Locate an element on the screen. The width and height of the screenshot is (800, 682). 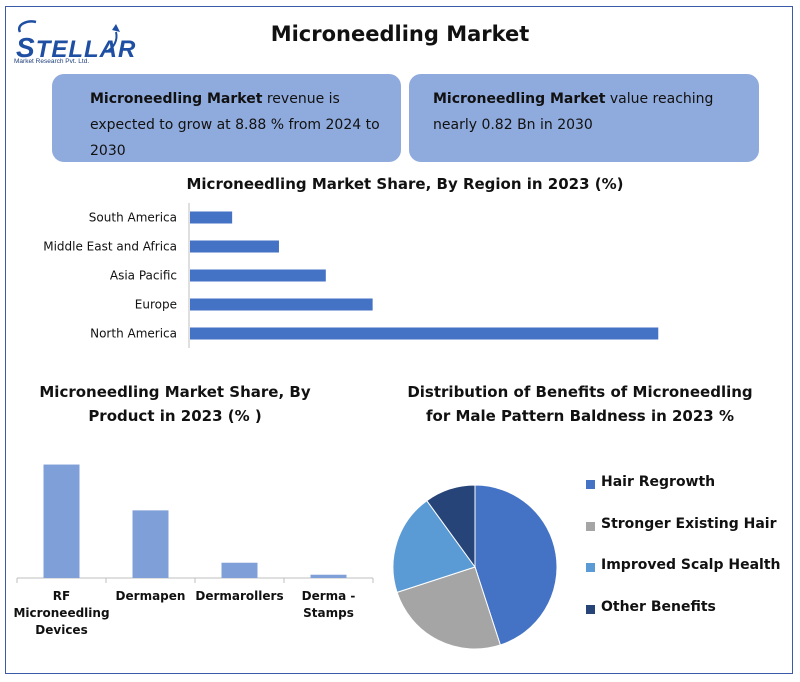
region-tick-label: Middle East and Africa is located at coordinates (110, 247).